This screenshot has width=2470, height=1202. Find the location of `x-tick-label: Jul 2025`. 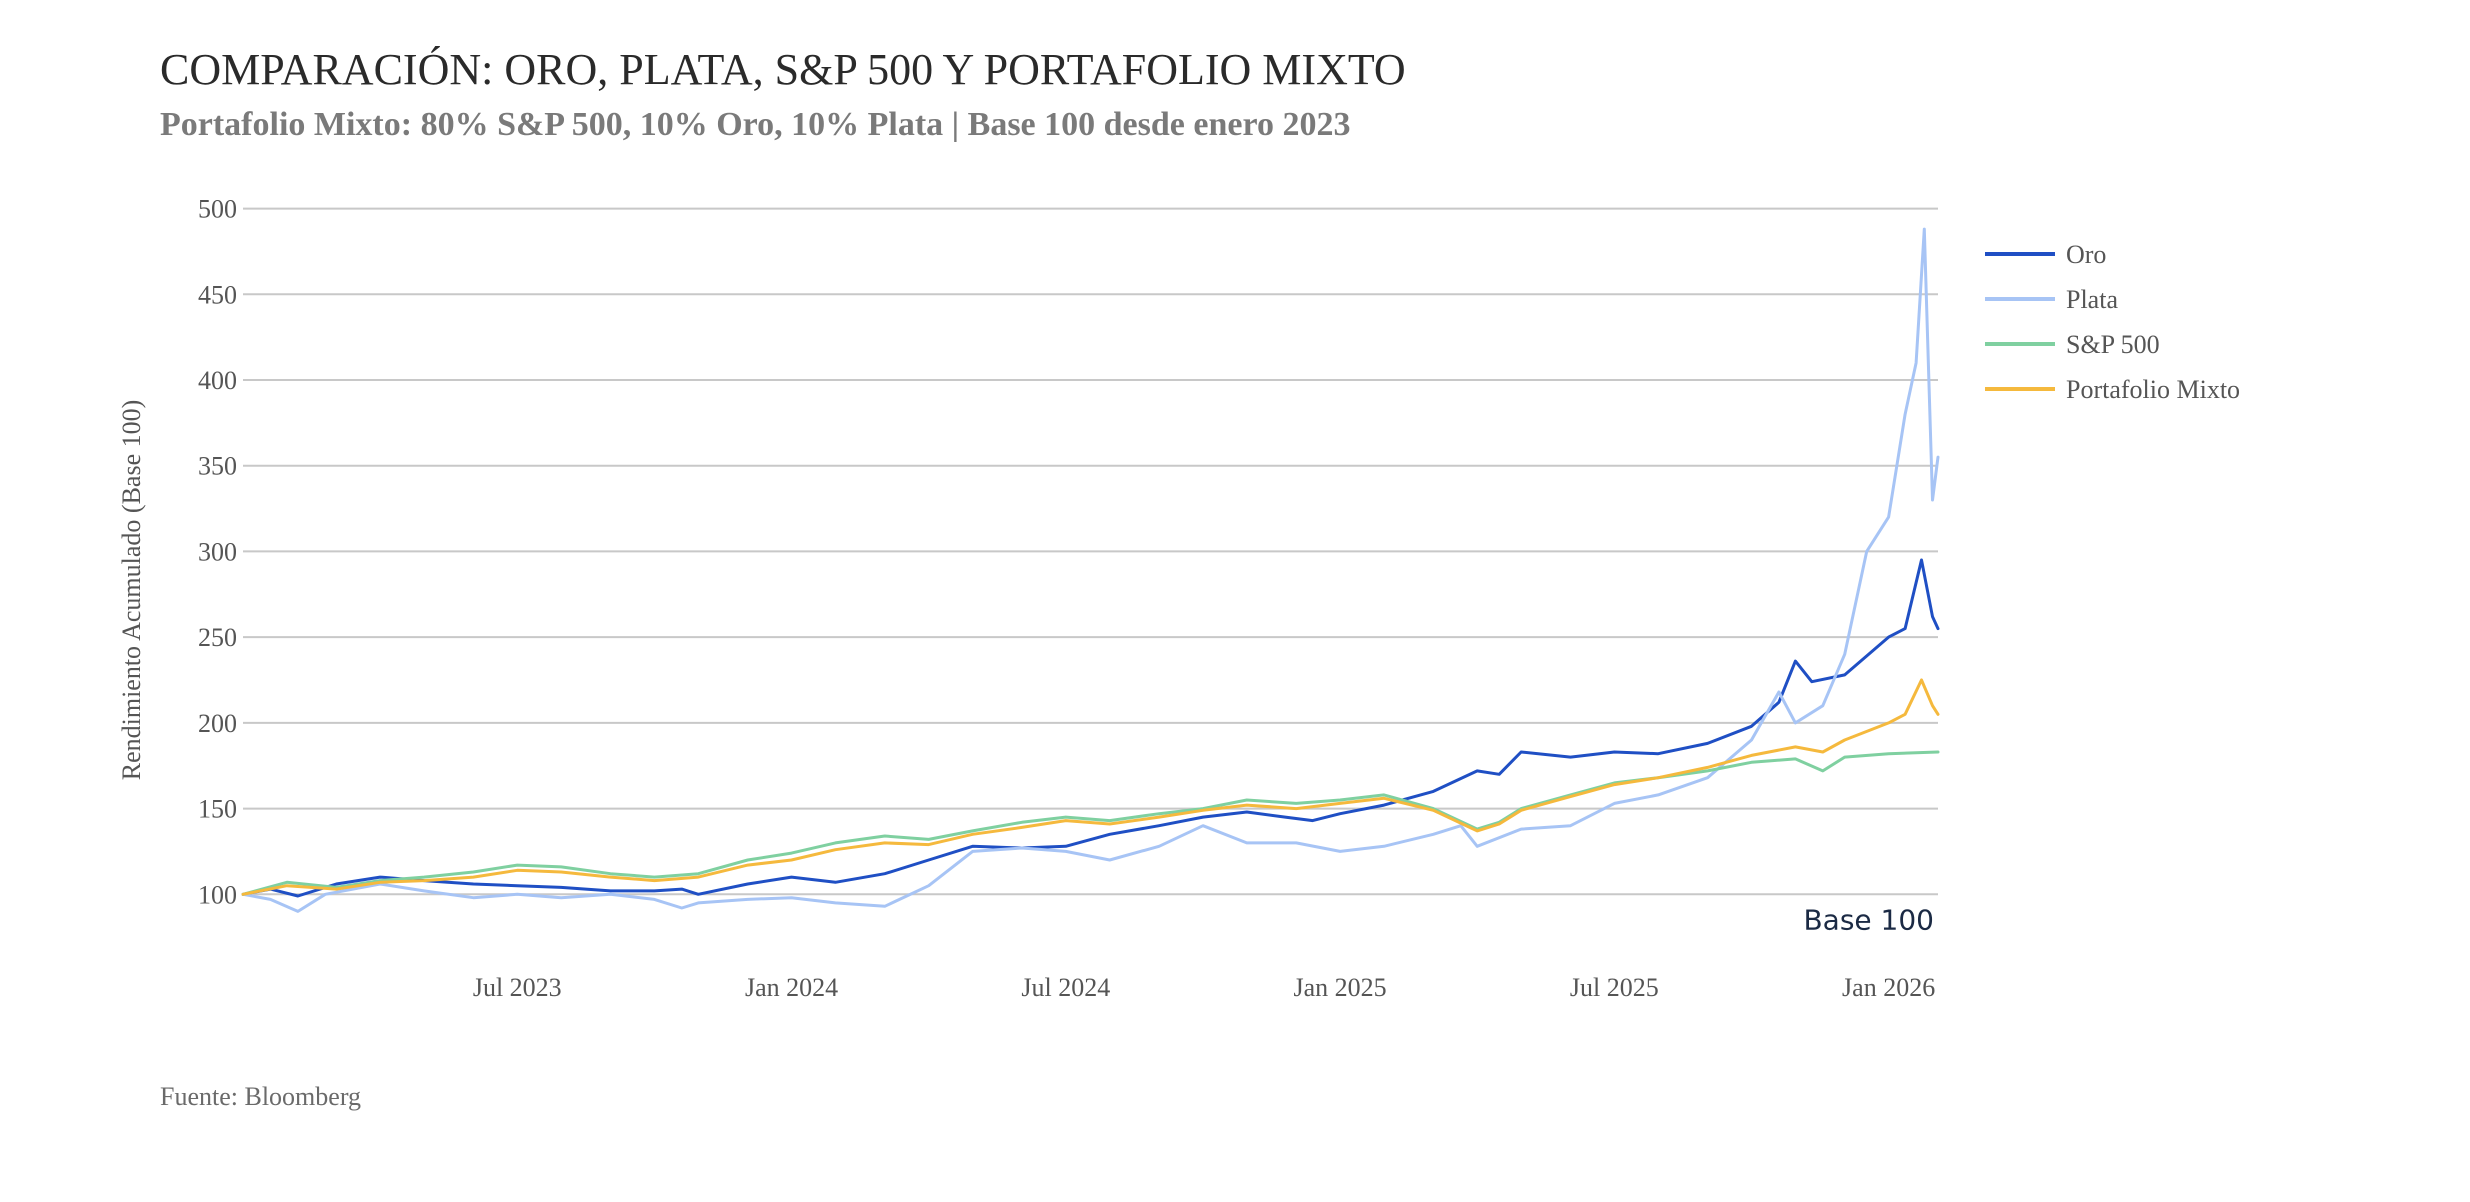

x-tick-label: Jul 2025 is located at coordinates (1614, 987).